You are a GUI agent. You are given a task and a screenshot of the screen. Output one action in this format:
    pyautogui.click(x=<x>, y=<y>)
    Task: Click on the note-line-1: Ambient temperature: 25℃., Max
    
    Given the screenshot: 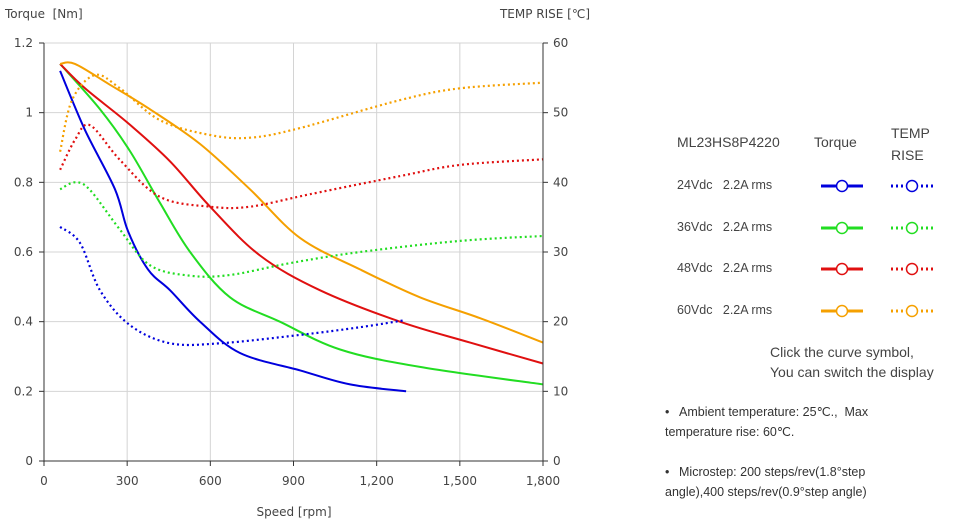 What is the action you would take?
    pyautogui.click(x=774, y=412)
    